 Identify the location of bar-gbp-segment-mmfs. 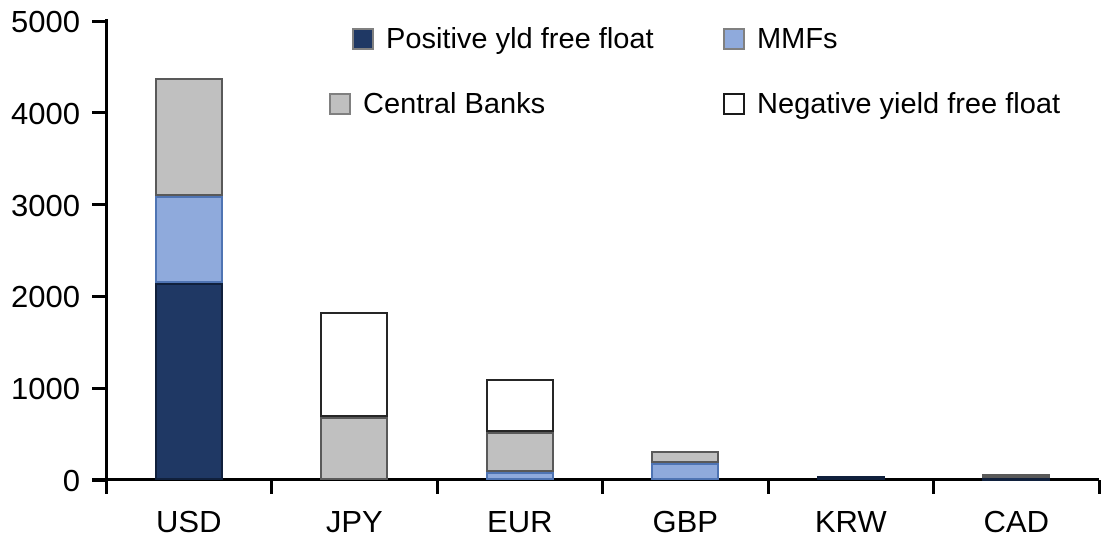
(685, 471).